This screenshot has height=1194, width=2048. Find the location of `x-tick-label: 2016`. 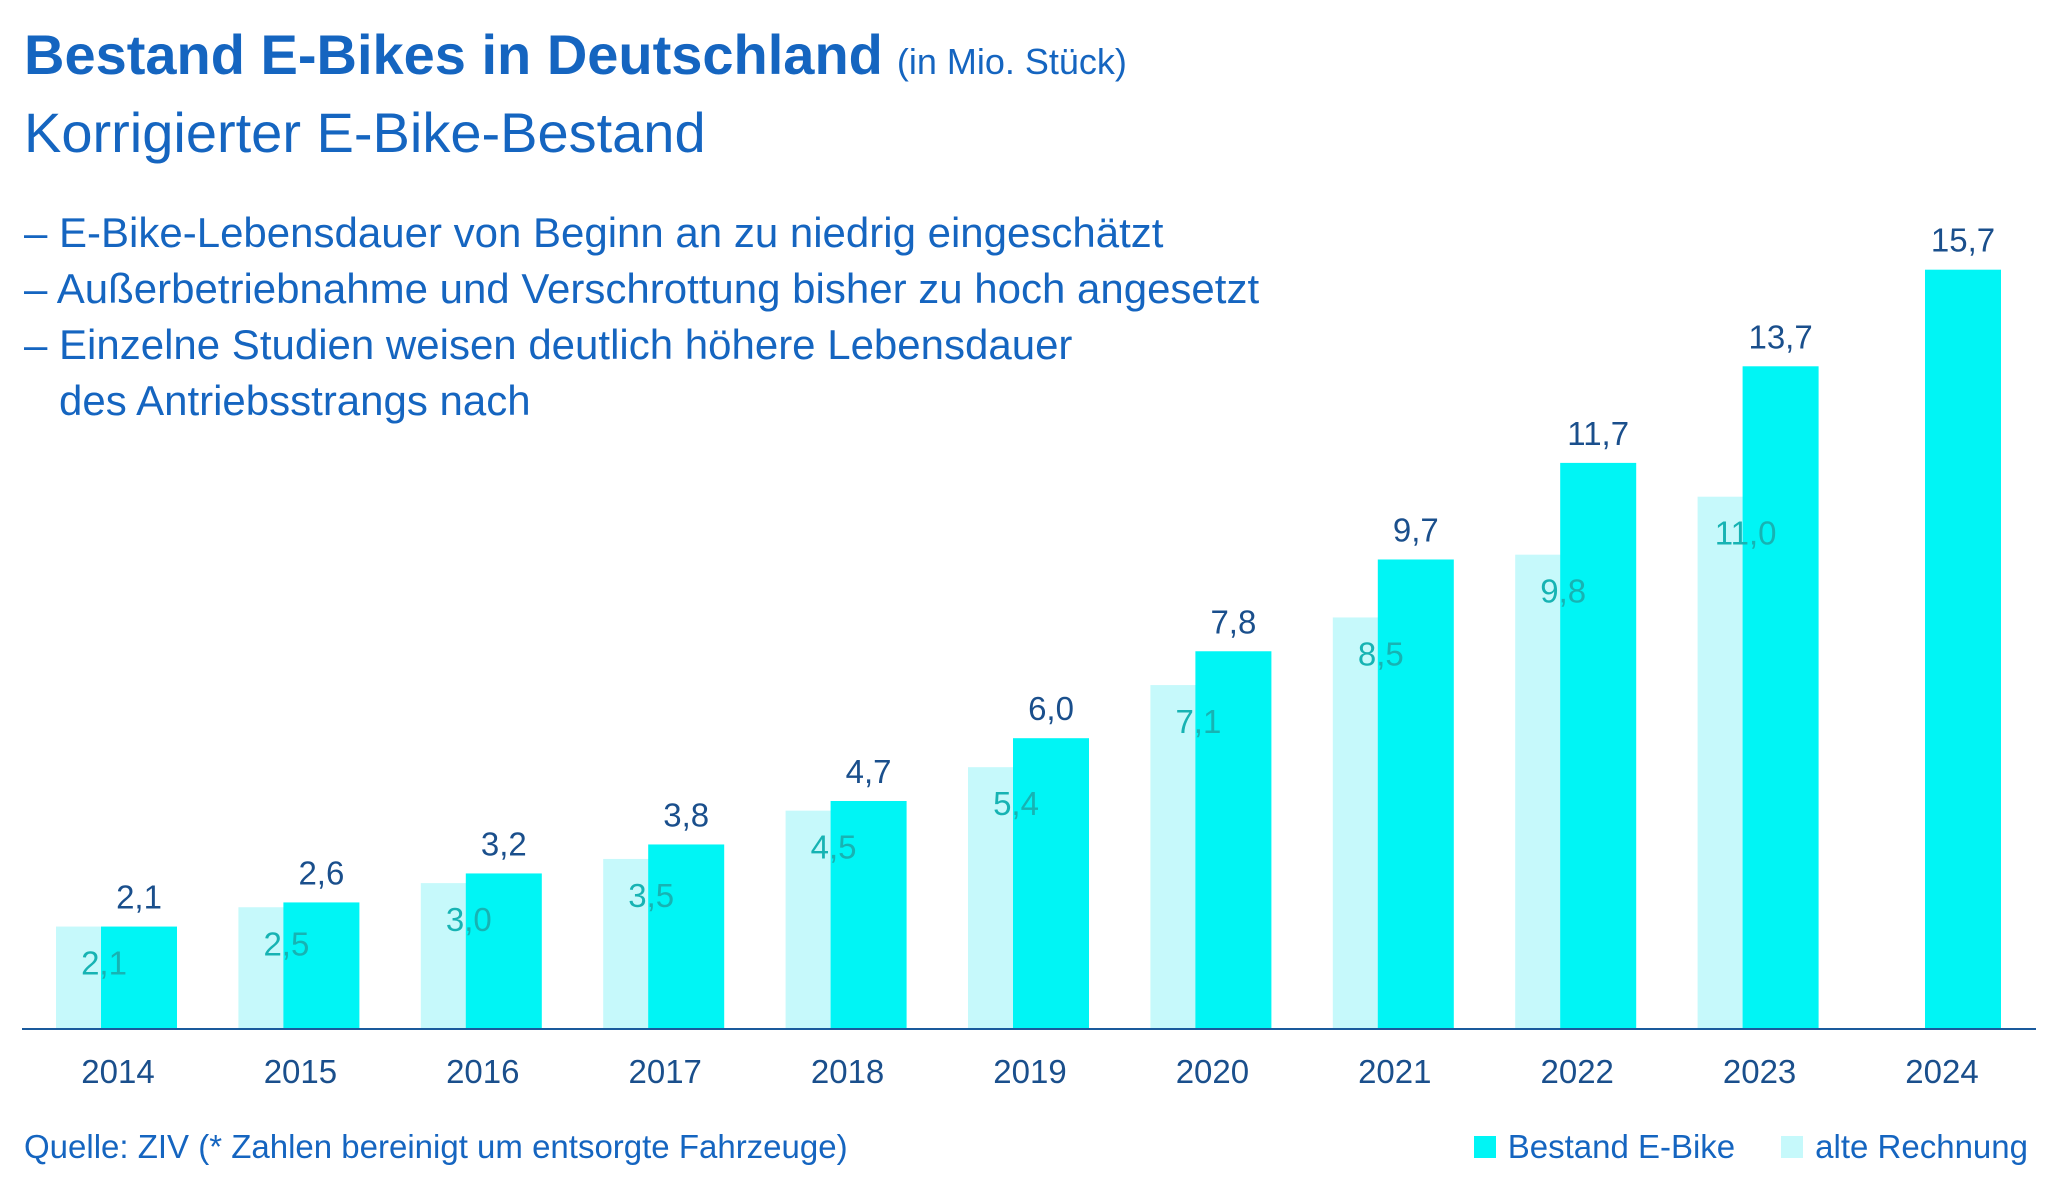

x-tick-label: 2016 is located at coordinates (482, 1071).